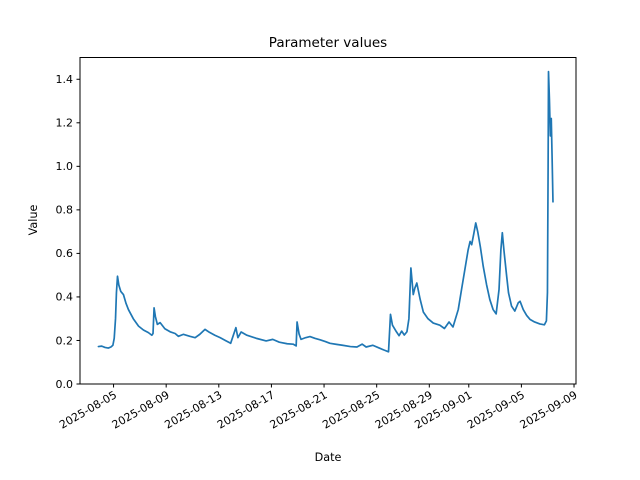 This screenshot has width=640, height=480. I want to click on x-tick-label: 2025-09-09, so click(549, 409).